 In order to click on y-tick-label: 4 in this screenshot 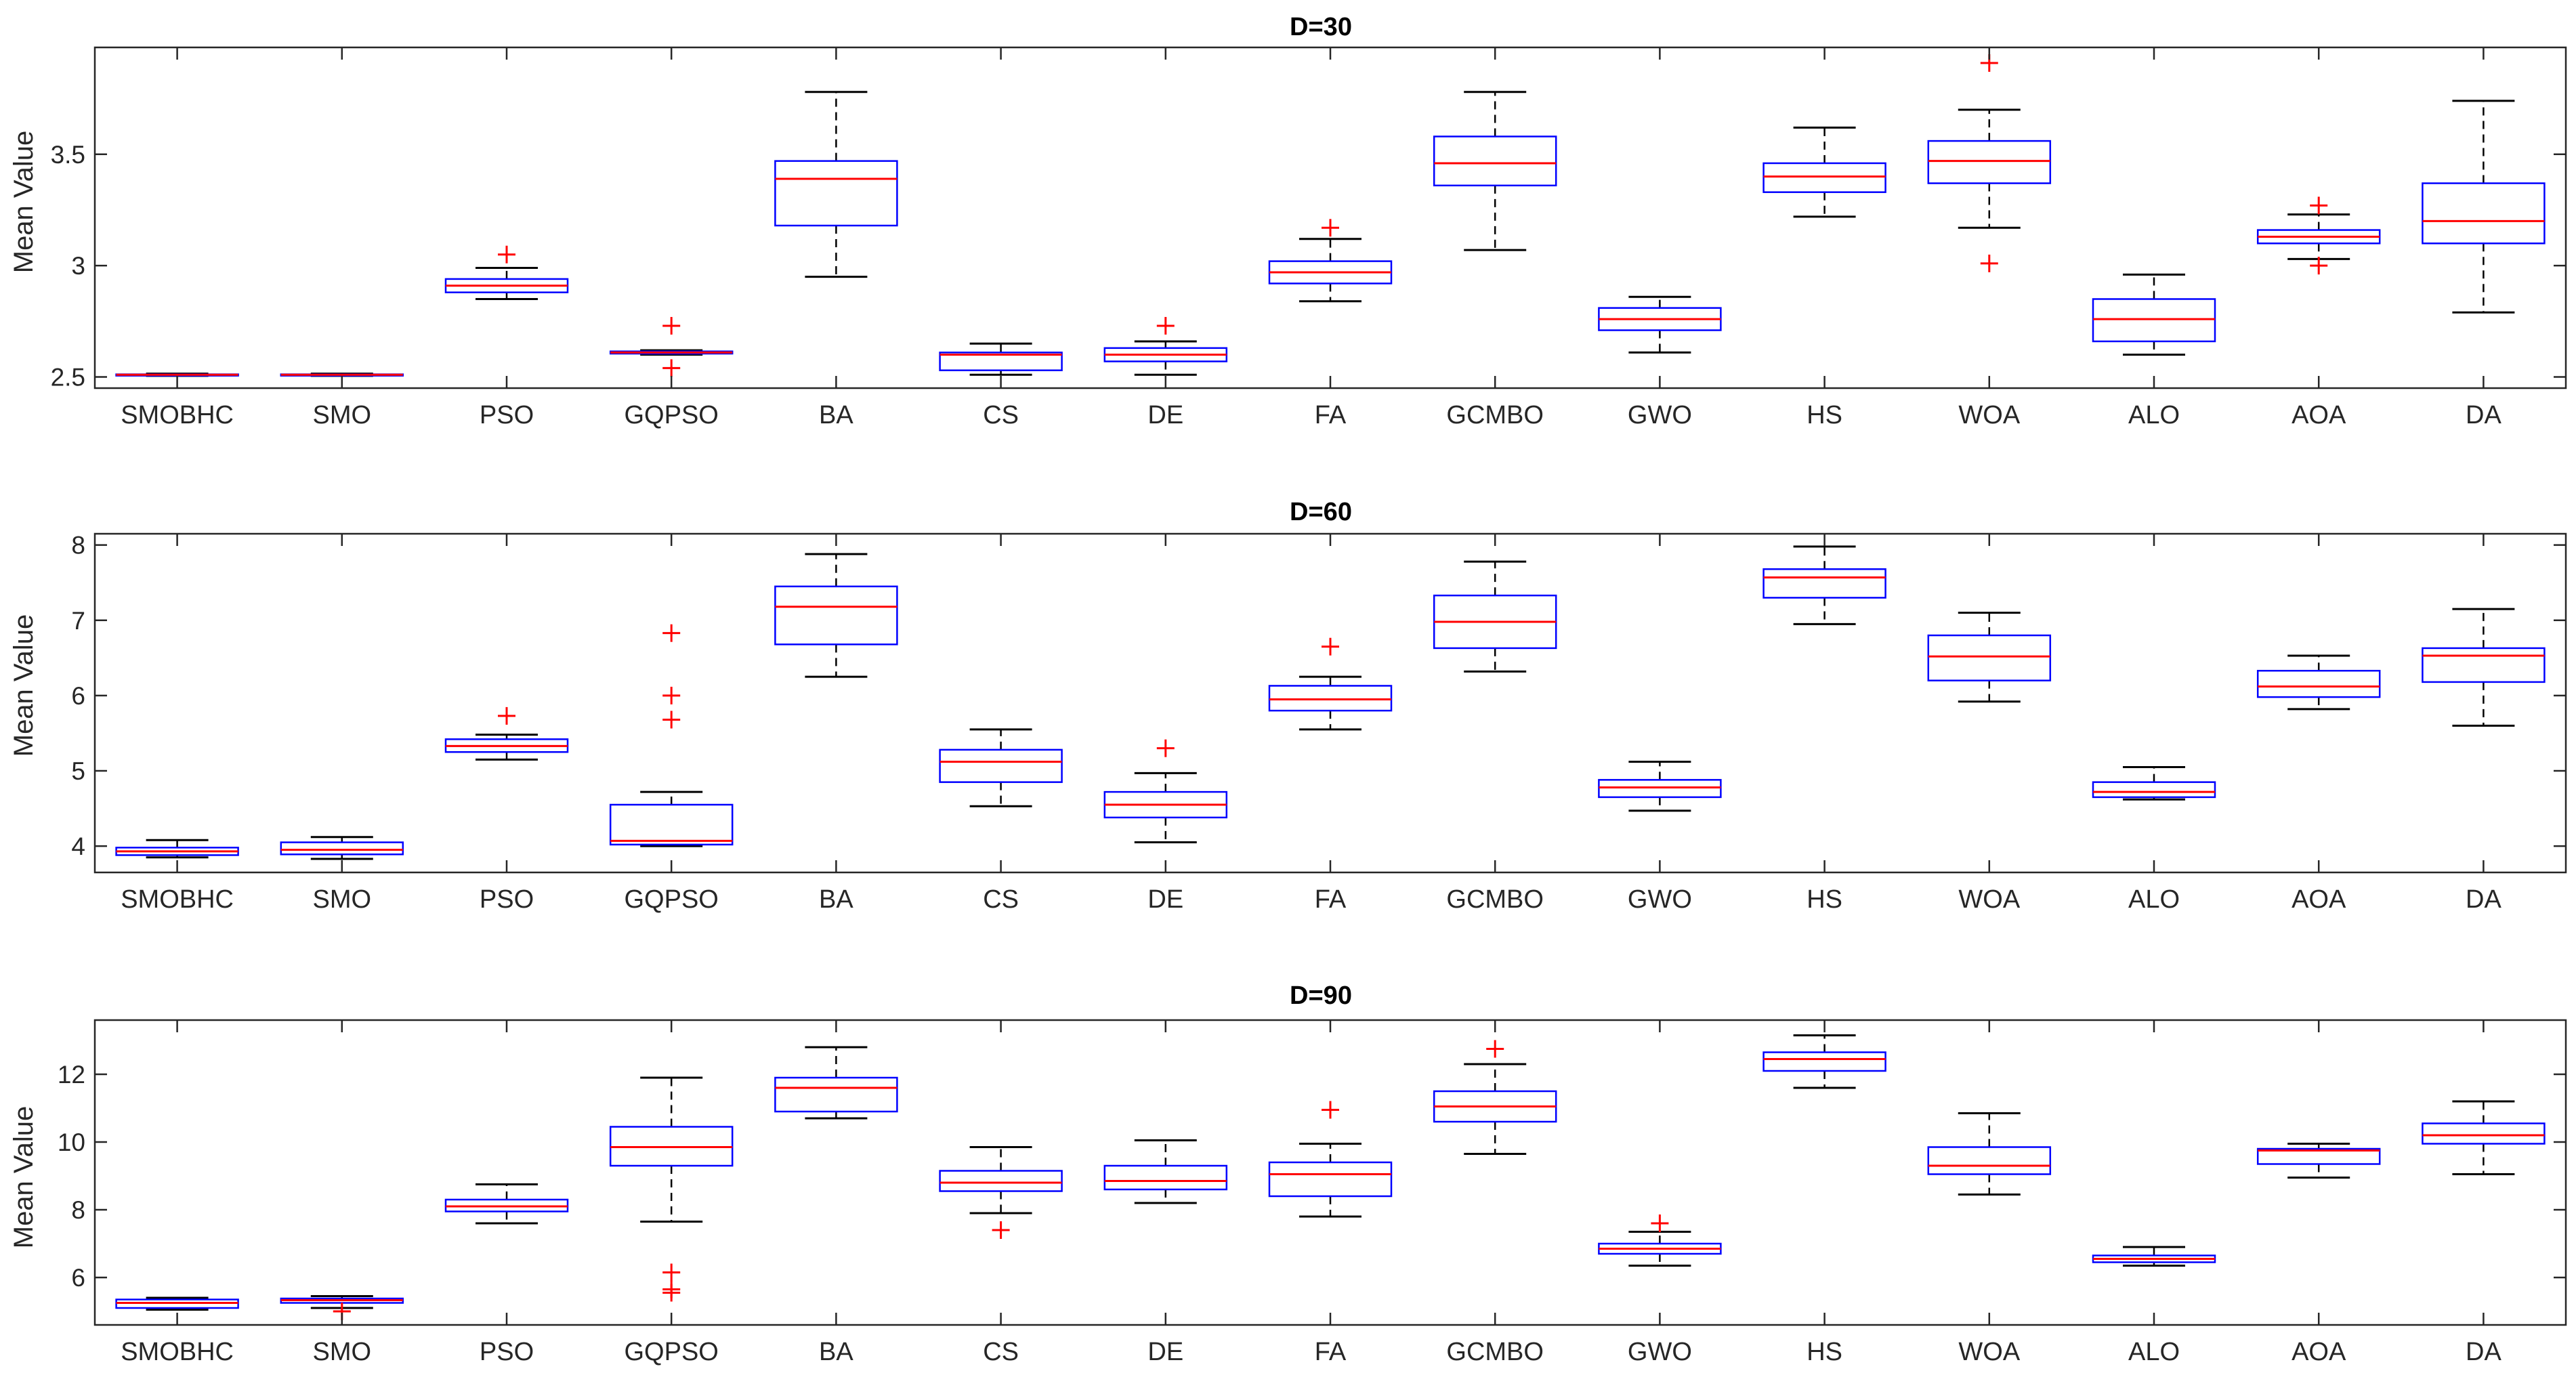, I will do `click(78, 846)`.